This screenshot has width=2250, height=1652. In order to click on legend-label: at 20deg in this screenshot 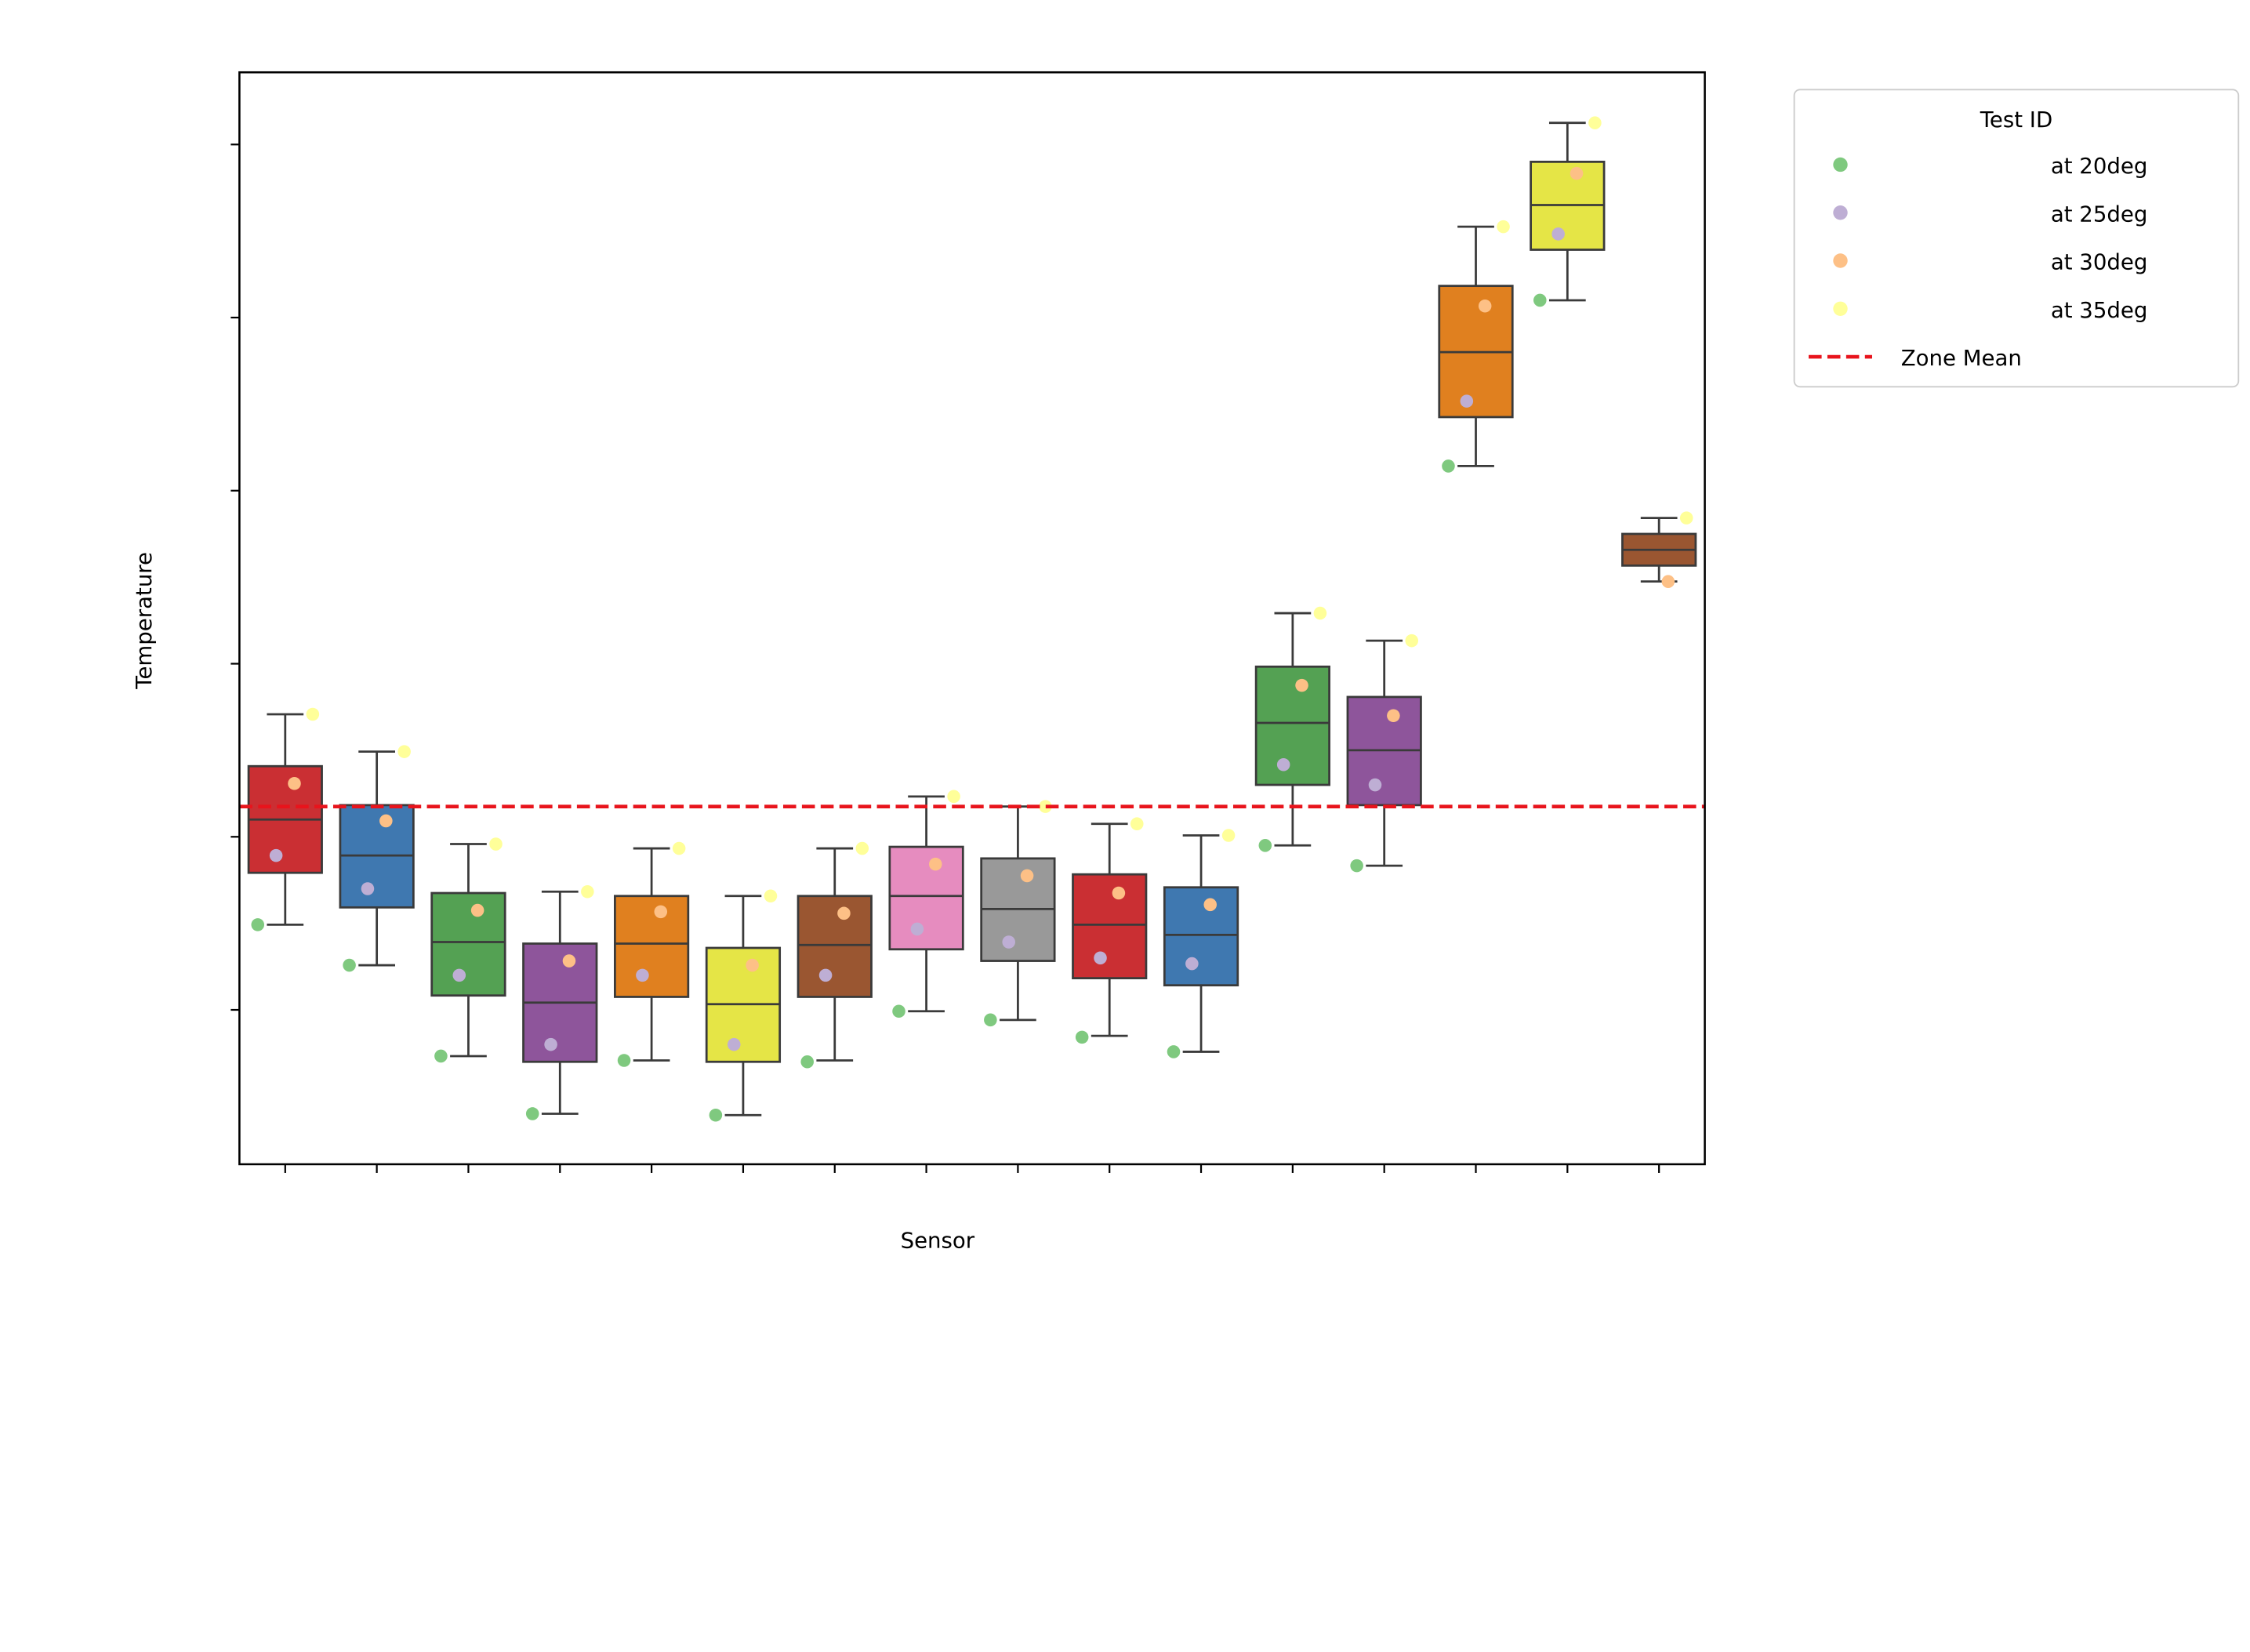, I will do `click(2099, 166)`.